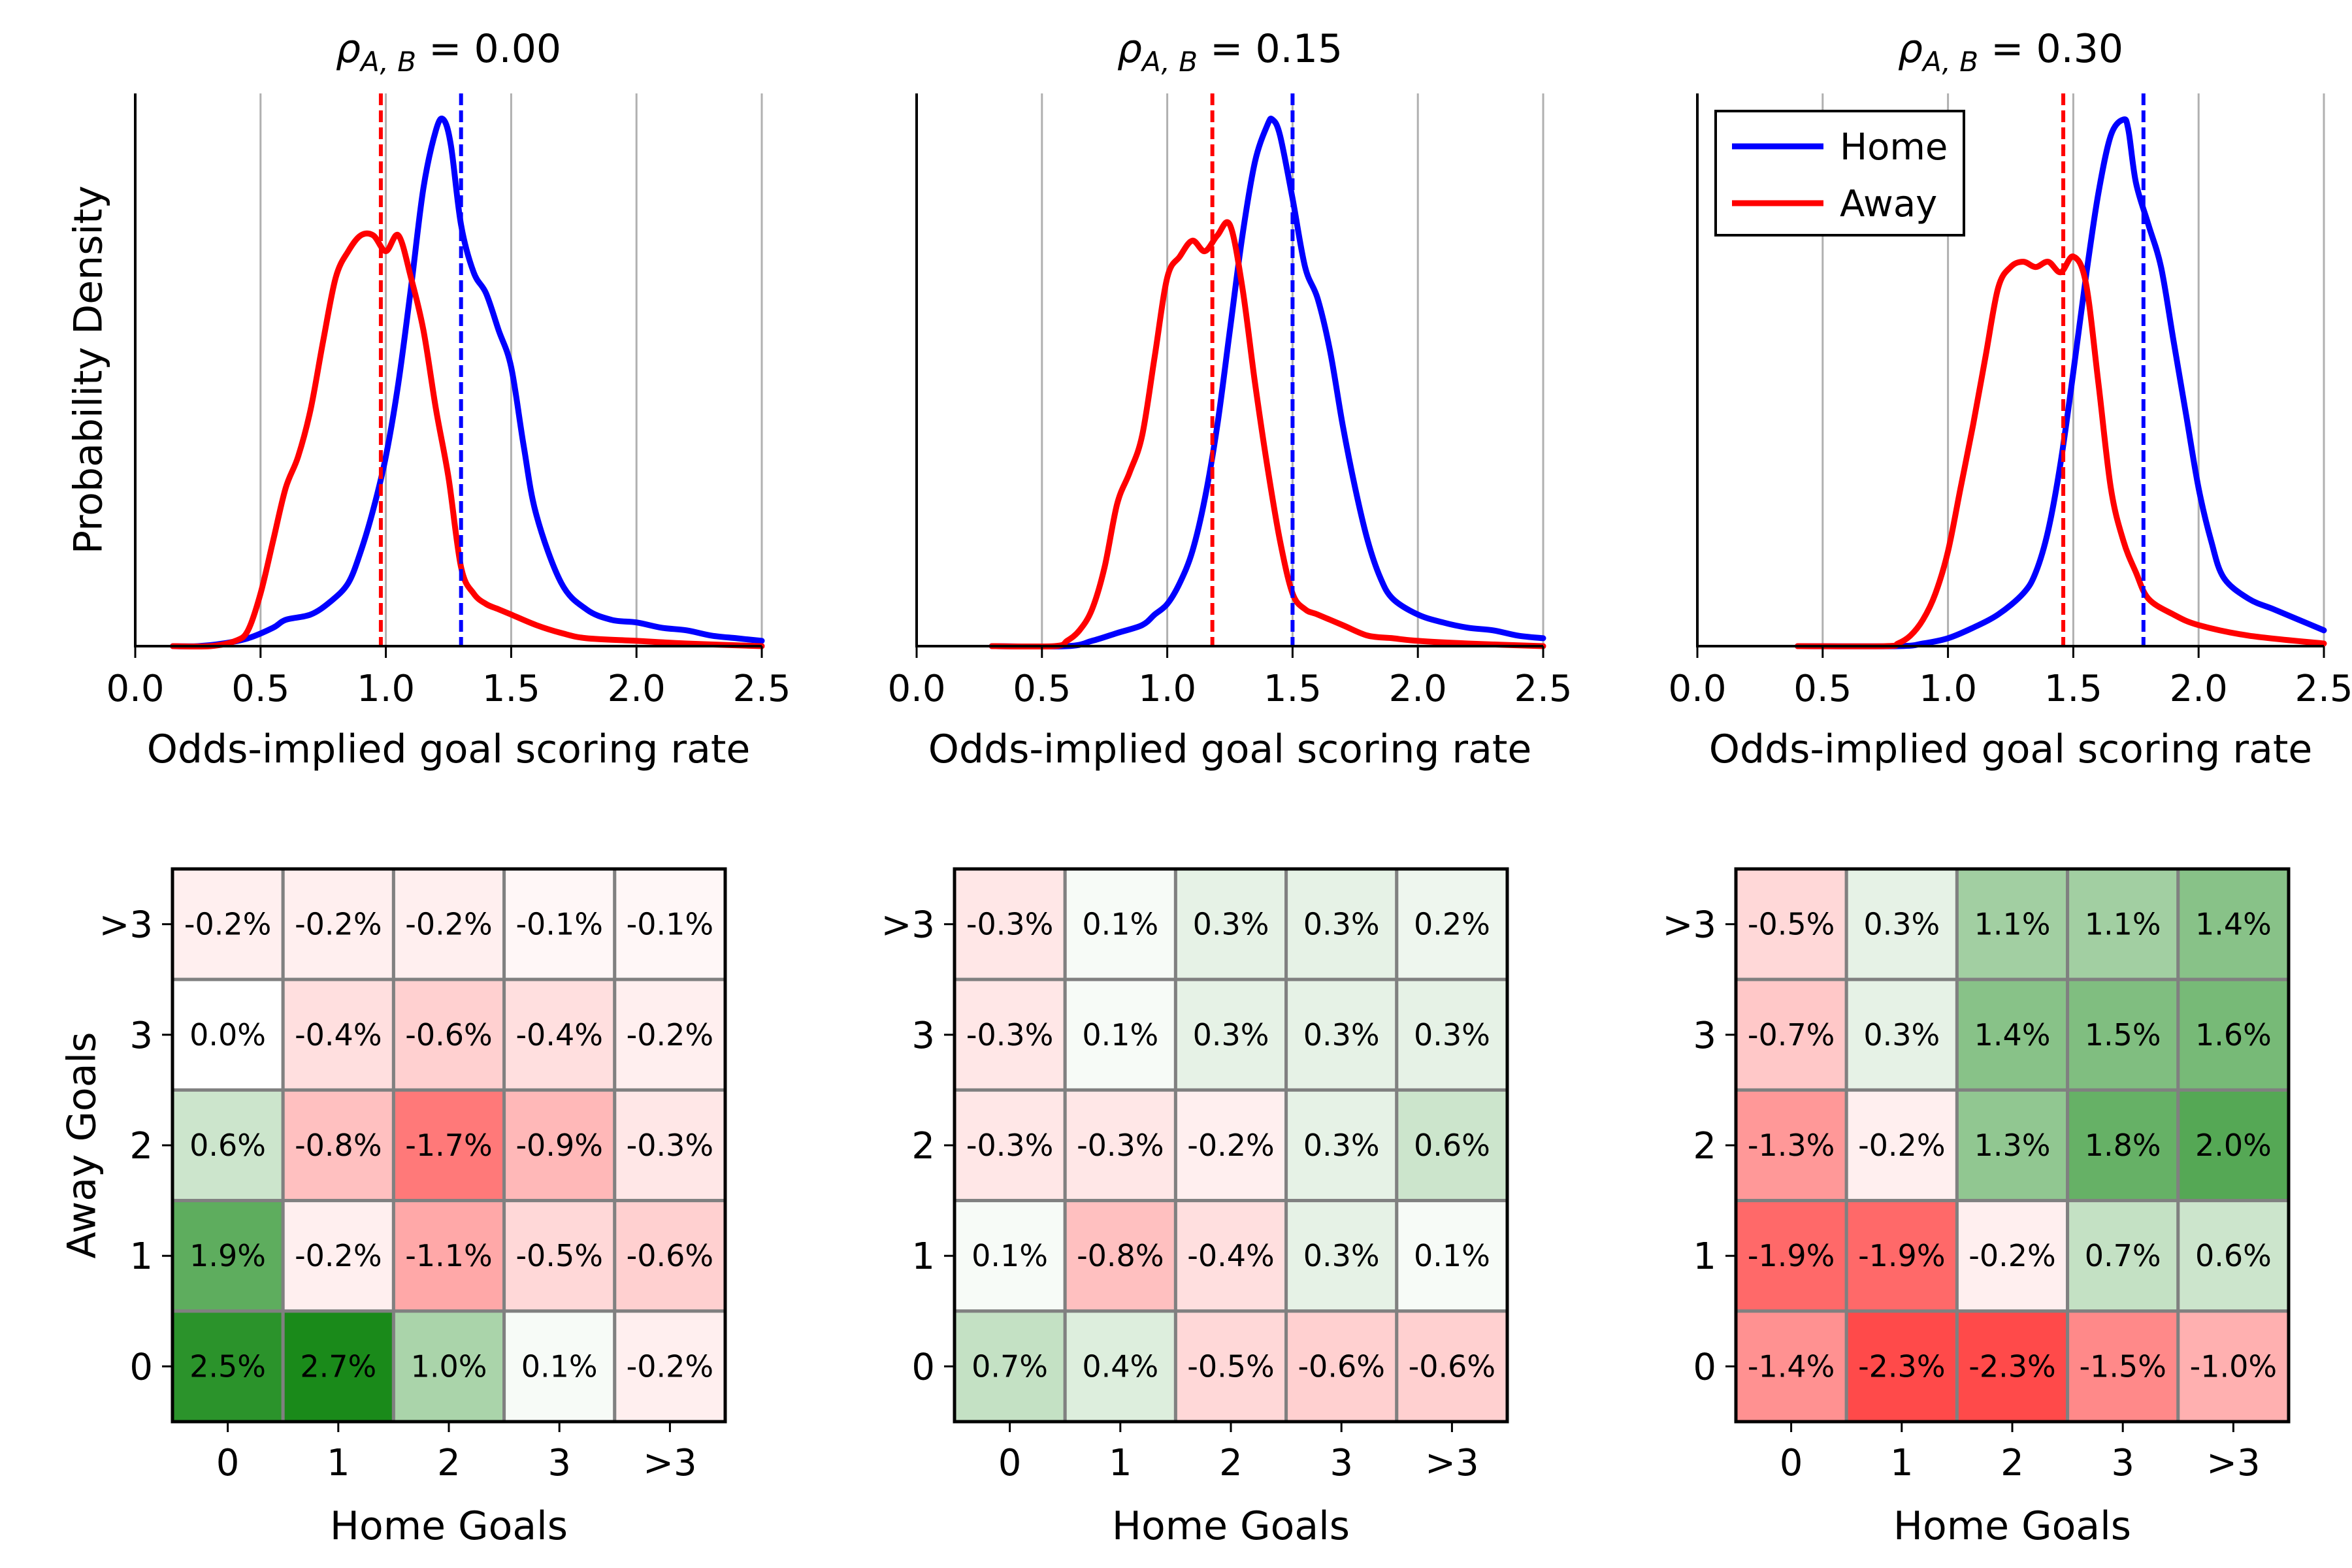 Image resolution: width=2352 pixels, height=1568 pixels. I want to click on cell-value-label: -0.9%, so click(558, 1145).